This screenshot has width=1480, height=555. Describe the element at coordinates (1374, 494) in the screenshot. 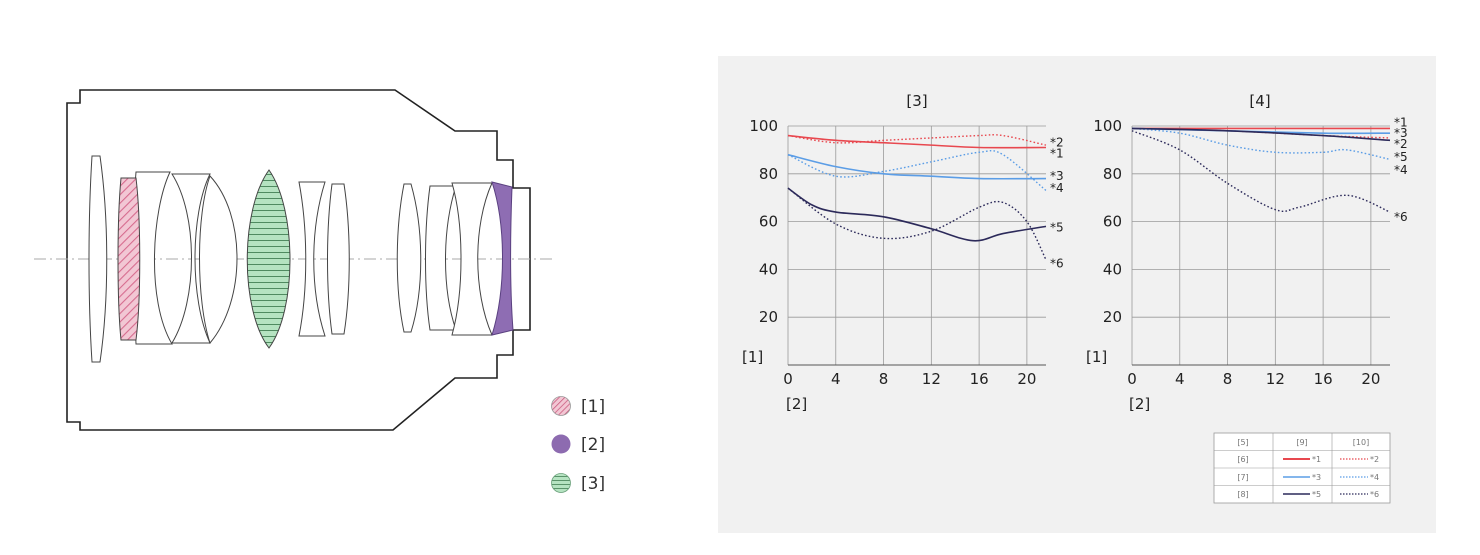

I see `key-dotted-marker: *6` at that location.